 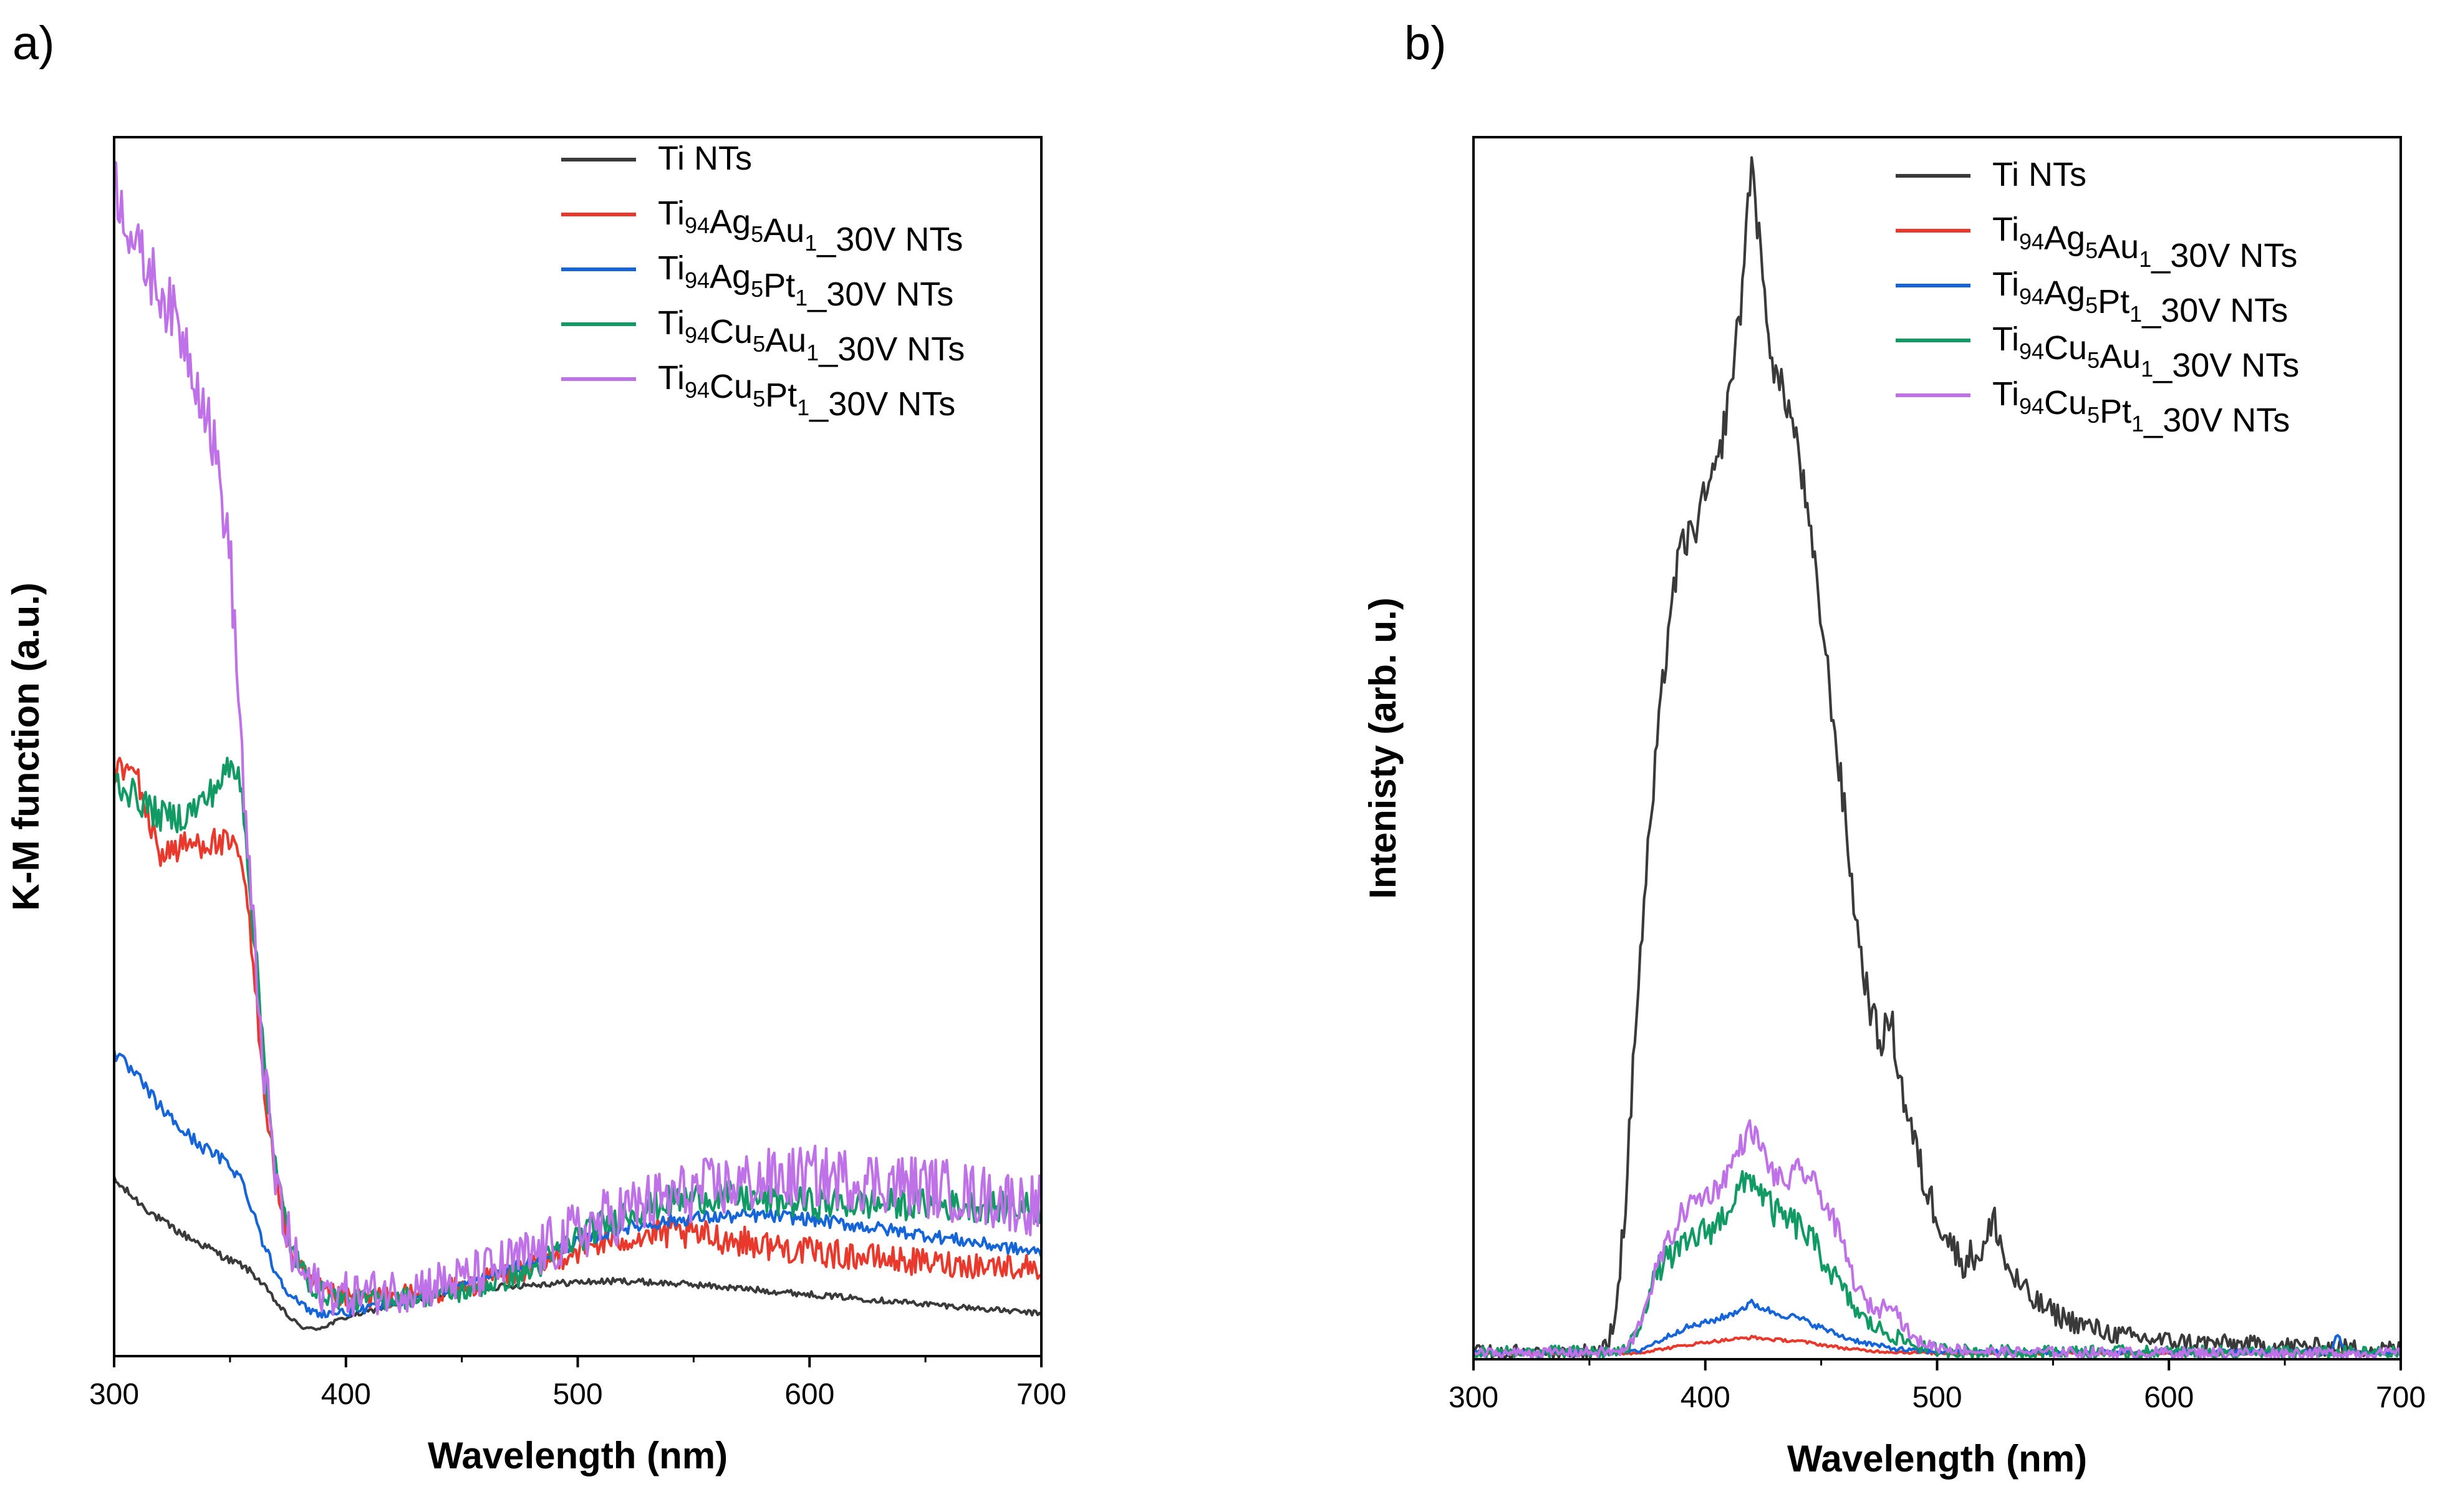 What do you see at coordinates (26, 746) in the screenshot?
I see `y-axis-title: K-M function (a.u.)` at bounding box center [26, 746].